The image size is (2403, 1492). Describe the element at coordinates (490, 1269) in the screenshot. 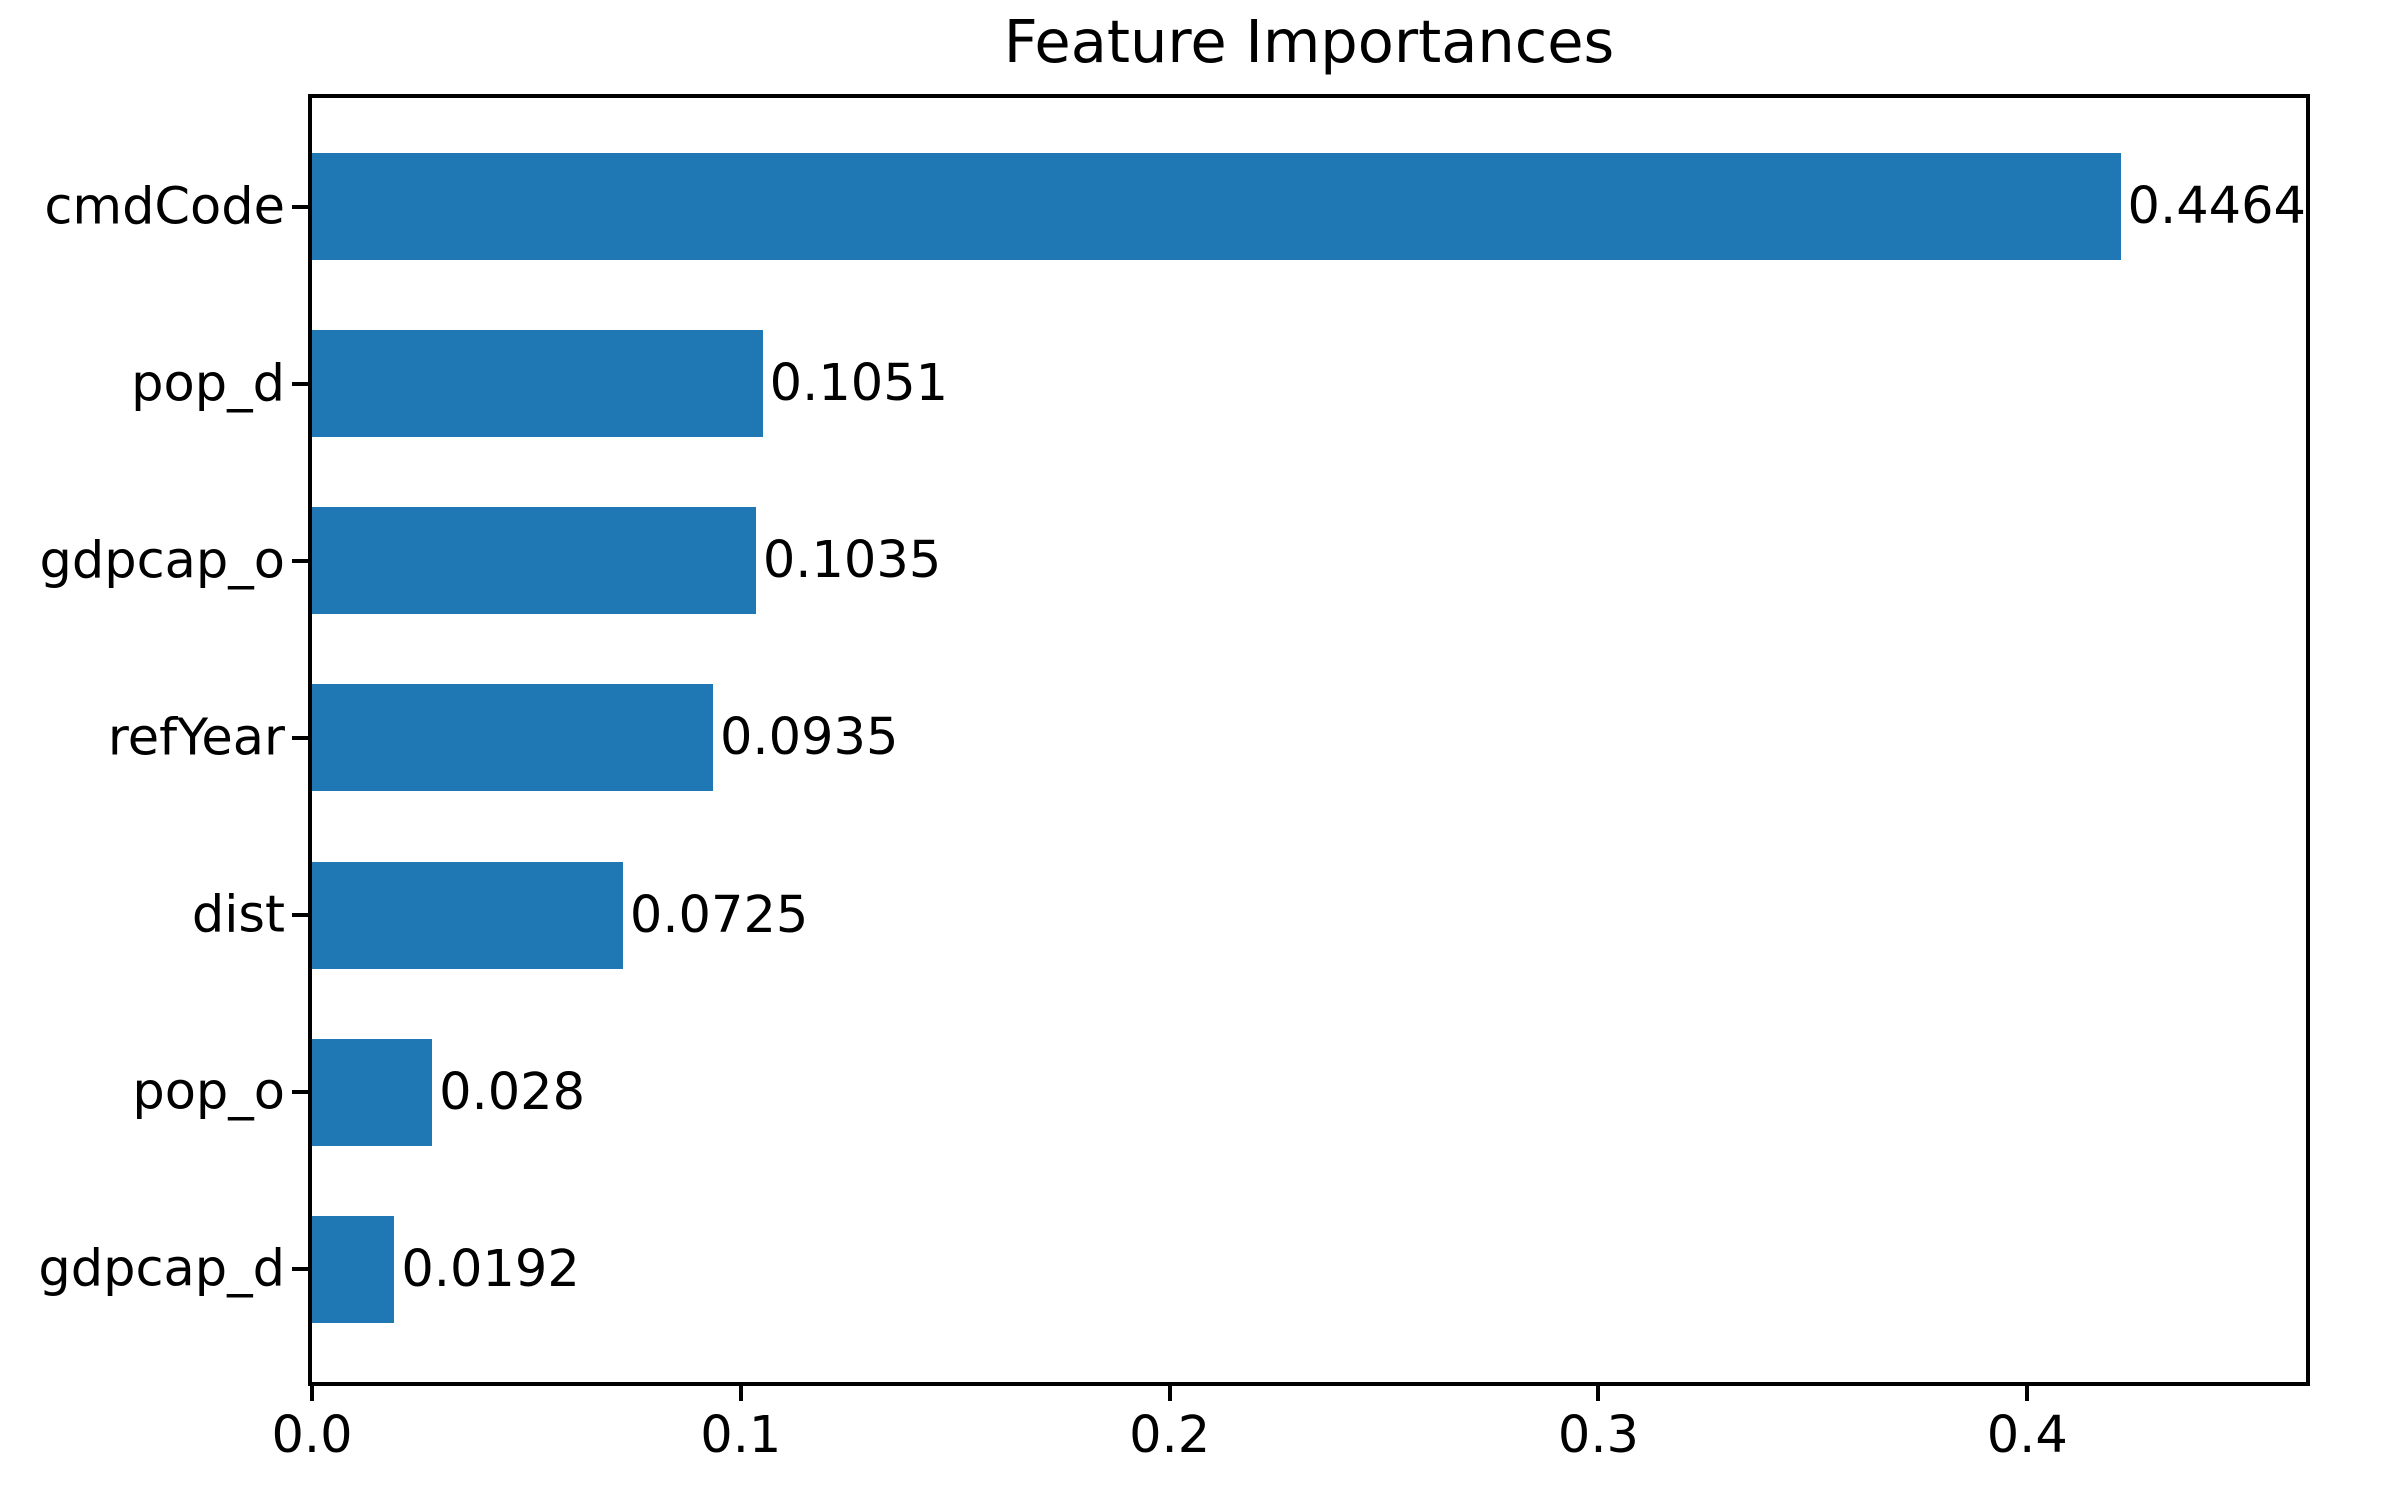

I see `bar-value-label: 0.0192` at that location.